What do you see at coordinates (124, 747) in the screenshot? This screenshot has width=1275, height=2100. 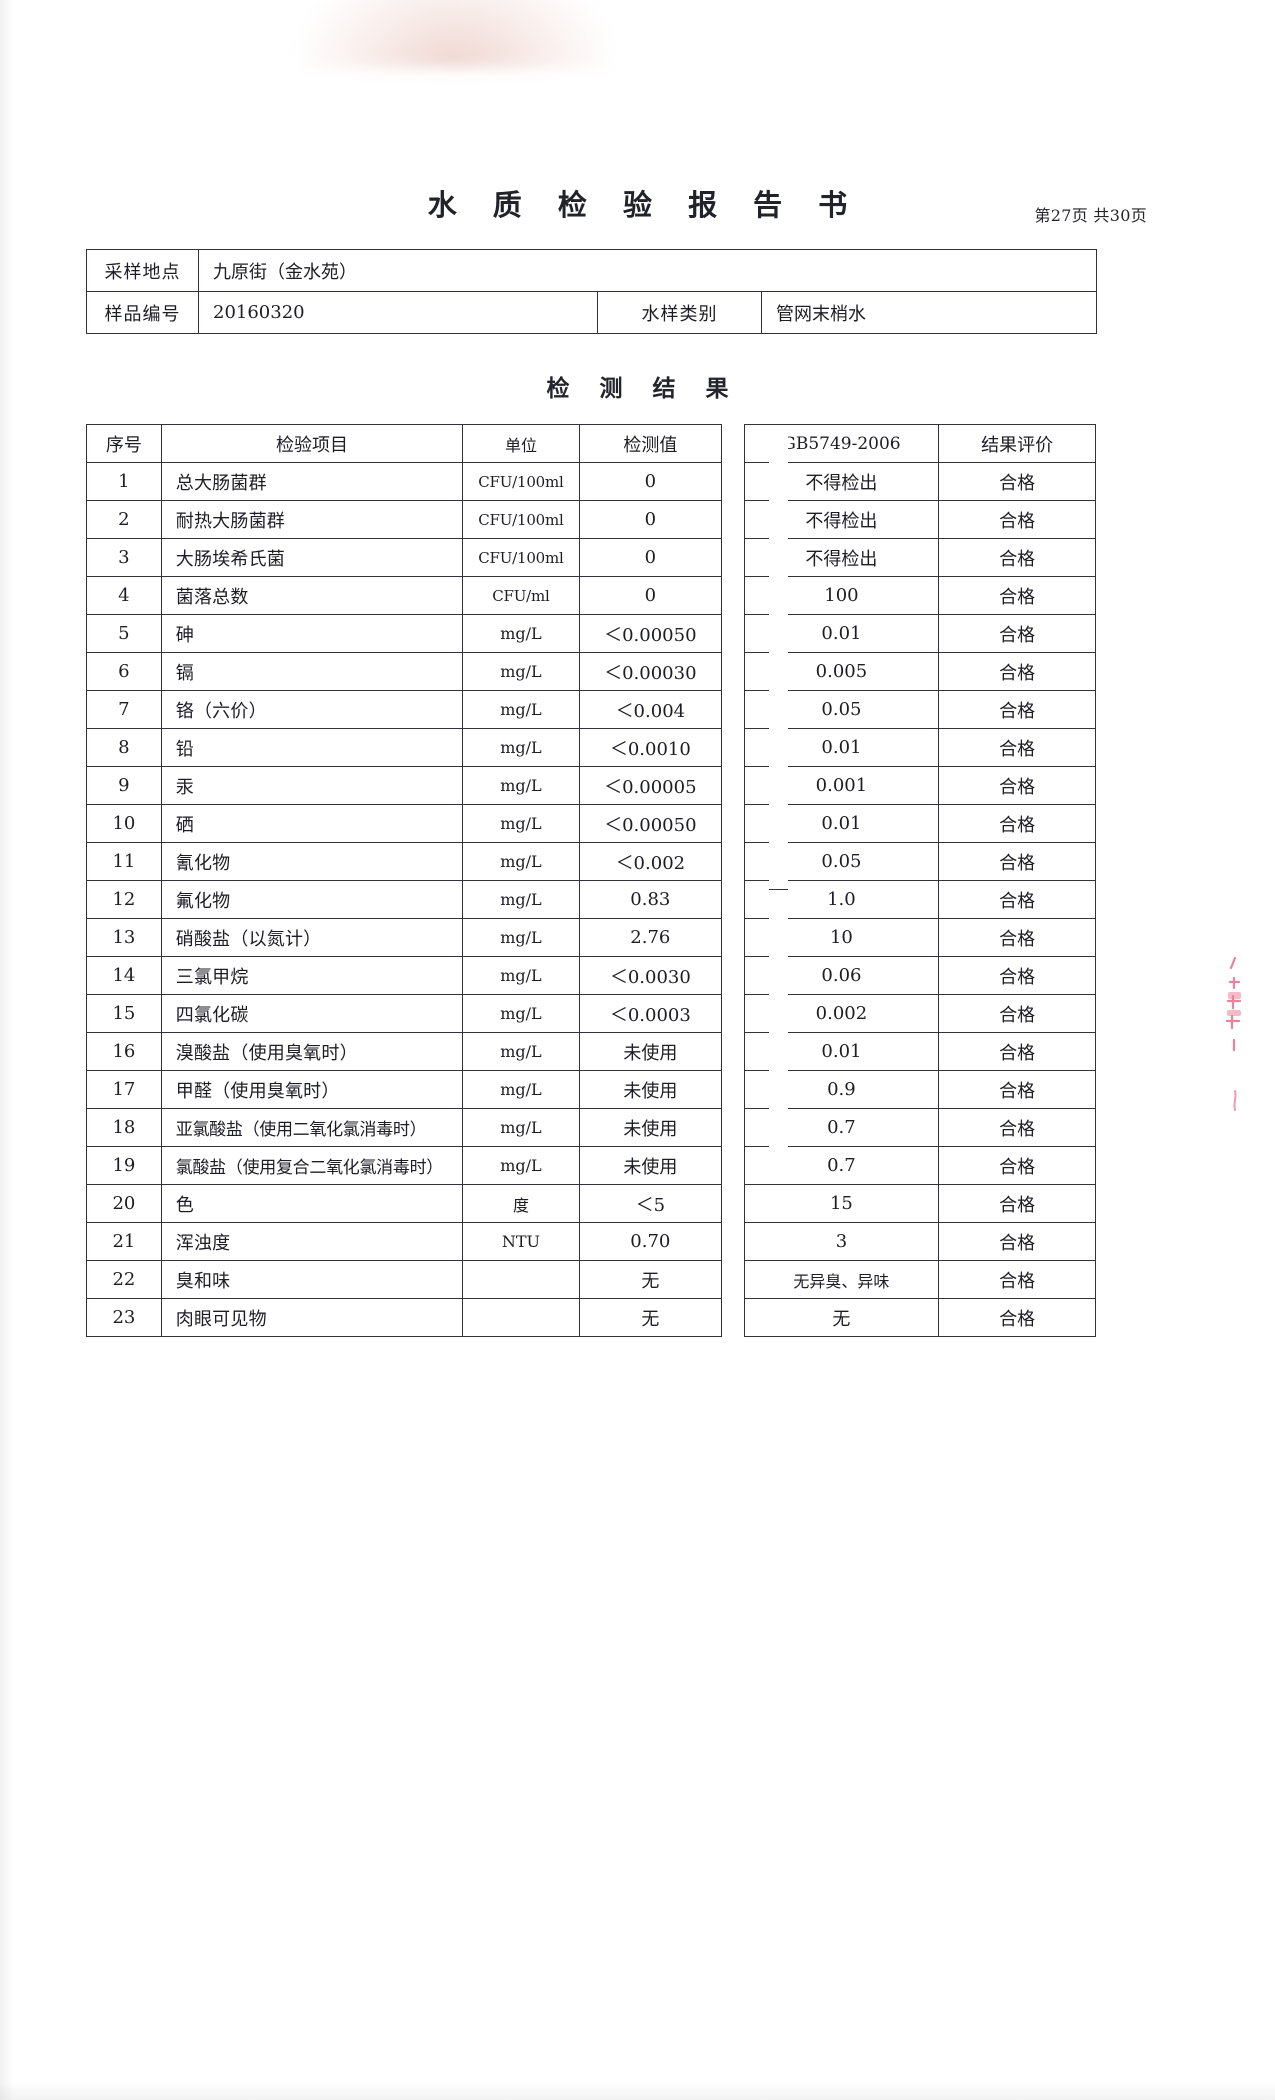 I see `cell-index: 8` at bounding box center [124, 747].